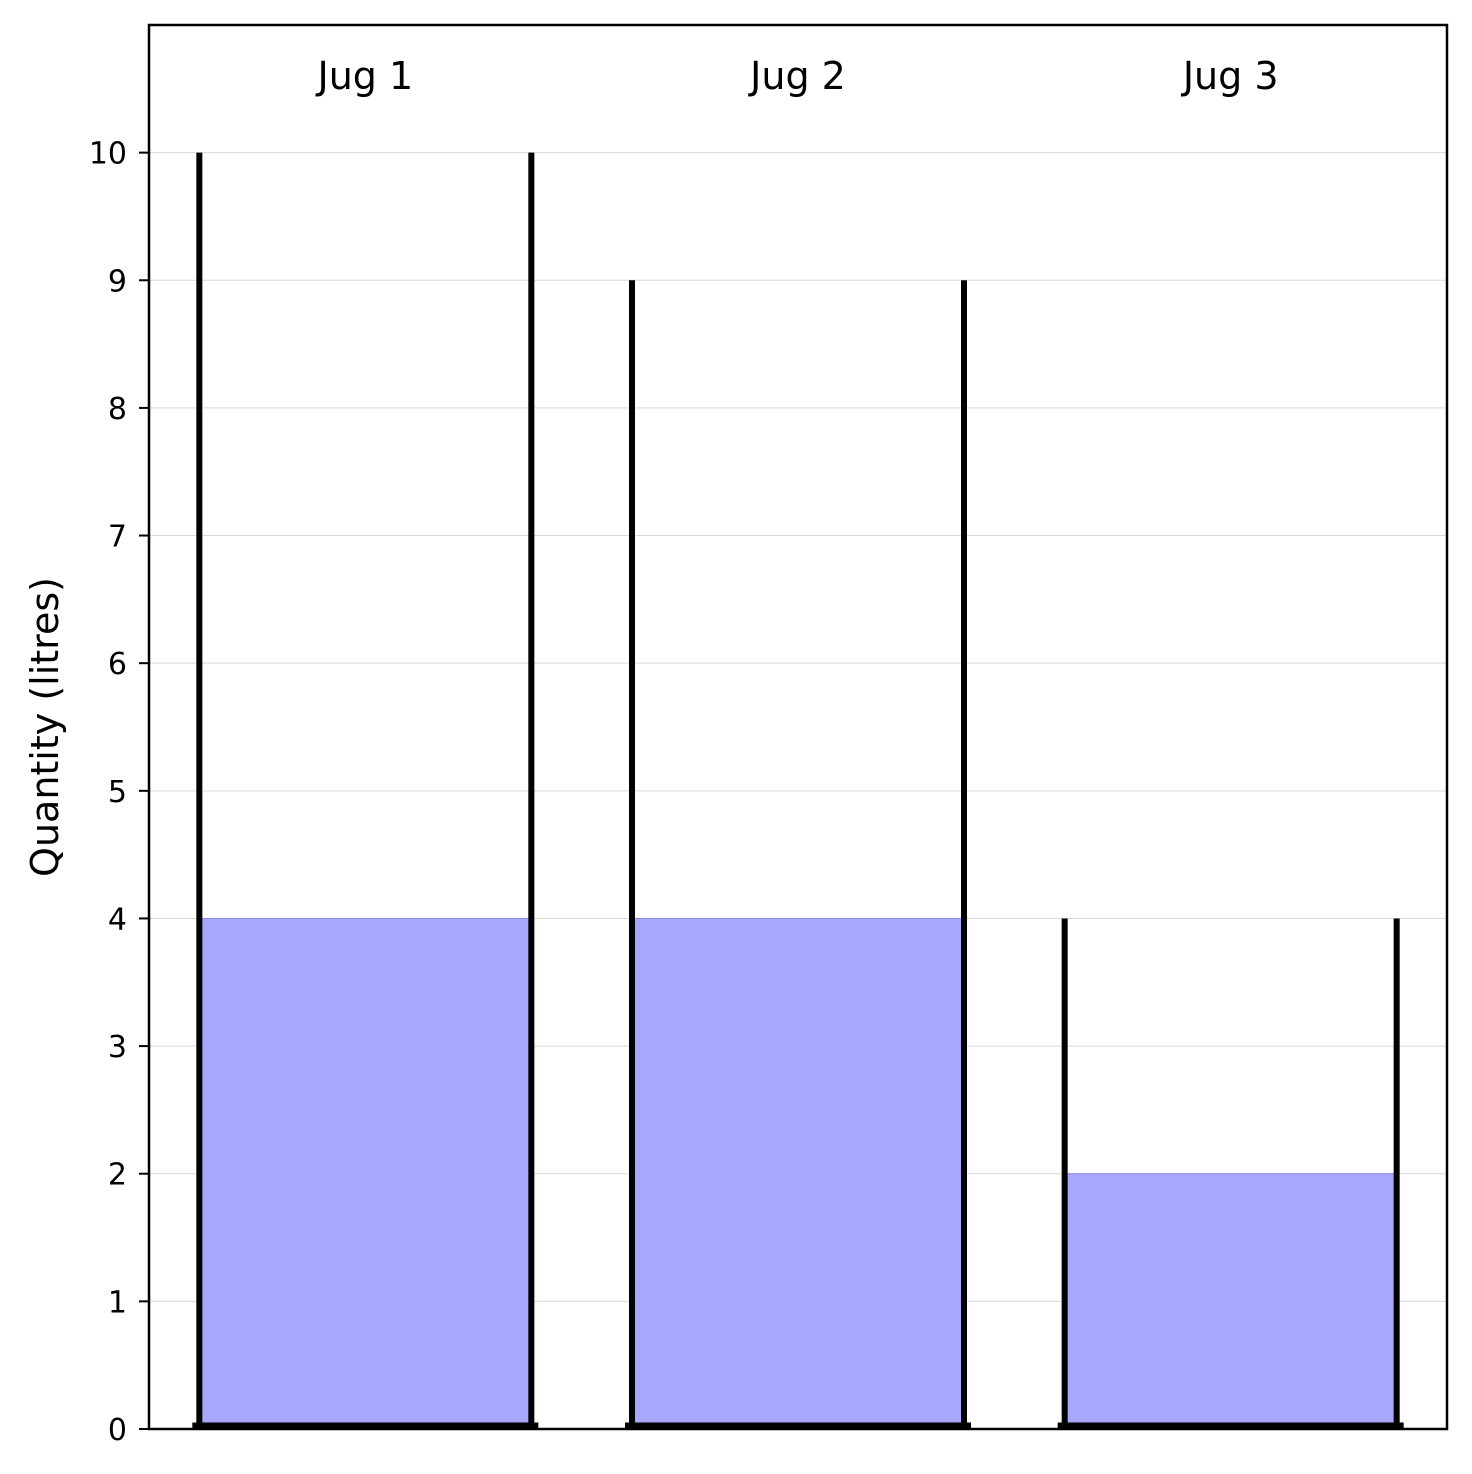 This screenshot has height=1474, width=1472. Describe the element at coordinates (117, 1175) in the screenshot. I see `y-tick-label: 2` at that location.